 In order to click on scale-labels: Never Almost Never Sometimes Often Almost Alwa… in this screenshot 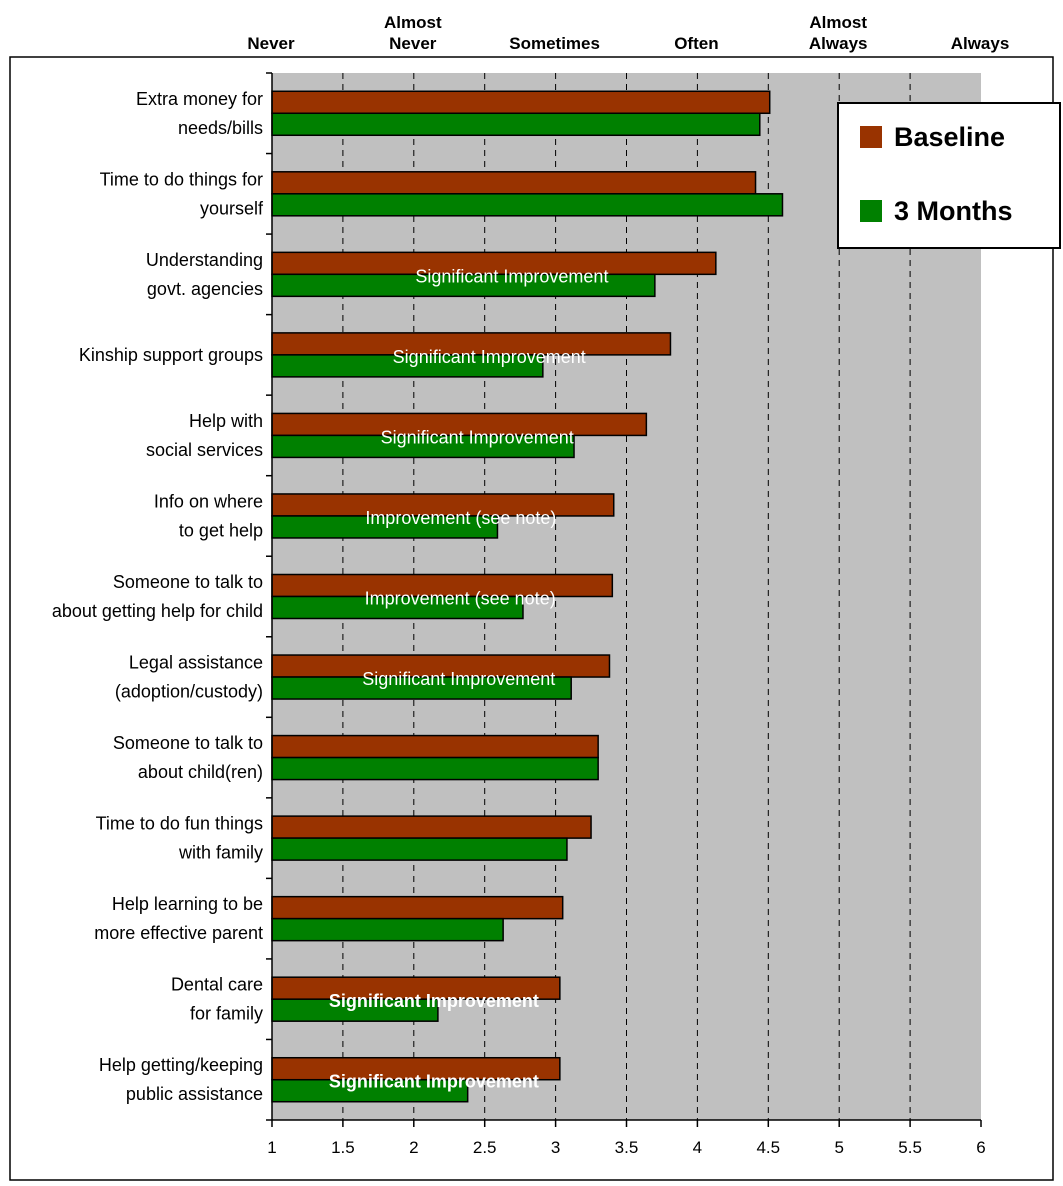, I will do `click(628, 33)`.